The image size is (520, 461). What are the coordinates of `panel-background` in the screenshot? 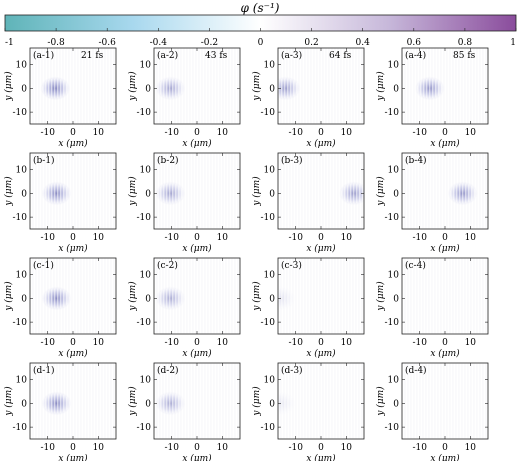 It's located at (445, 296).